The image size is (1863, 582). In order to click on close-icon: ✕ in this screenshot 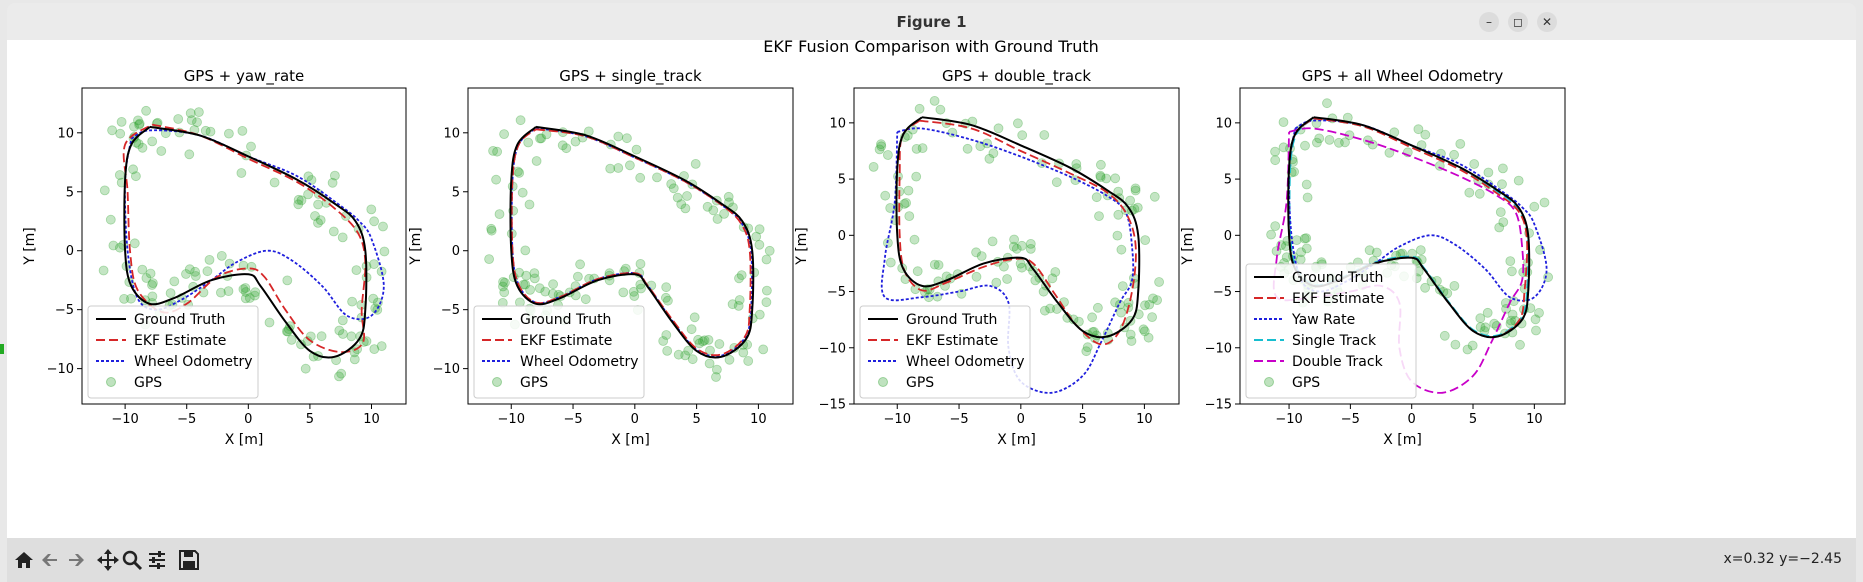, I will do `click(1547, 22)`.